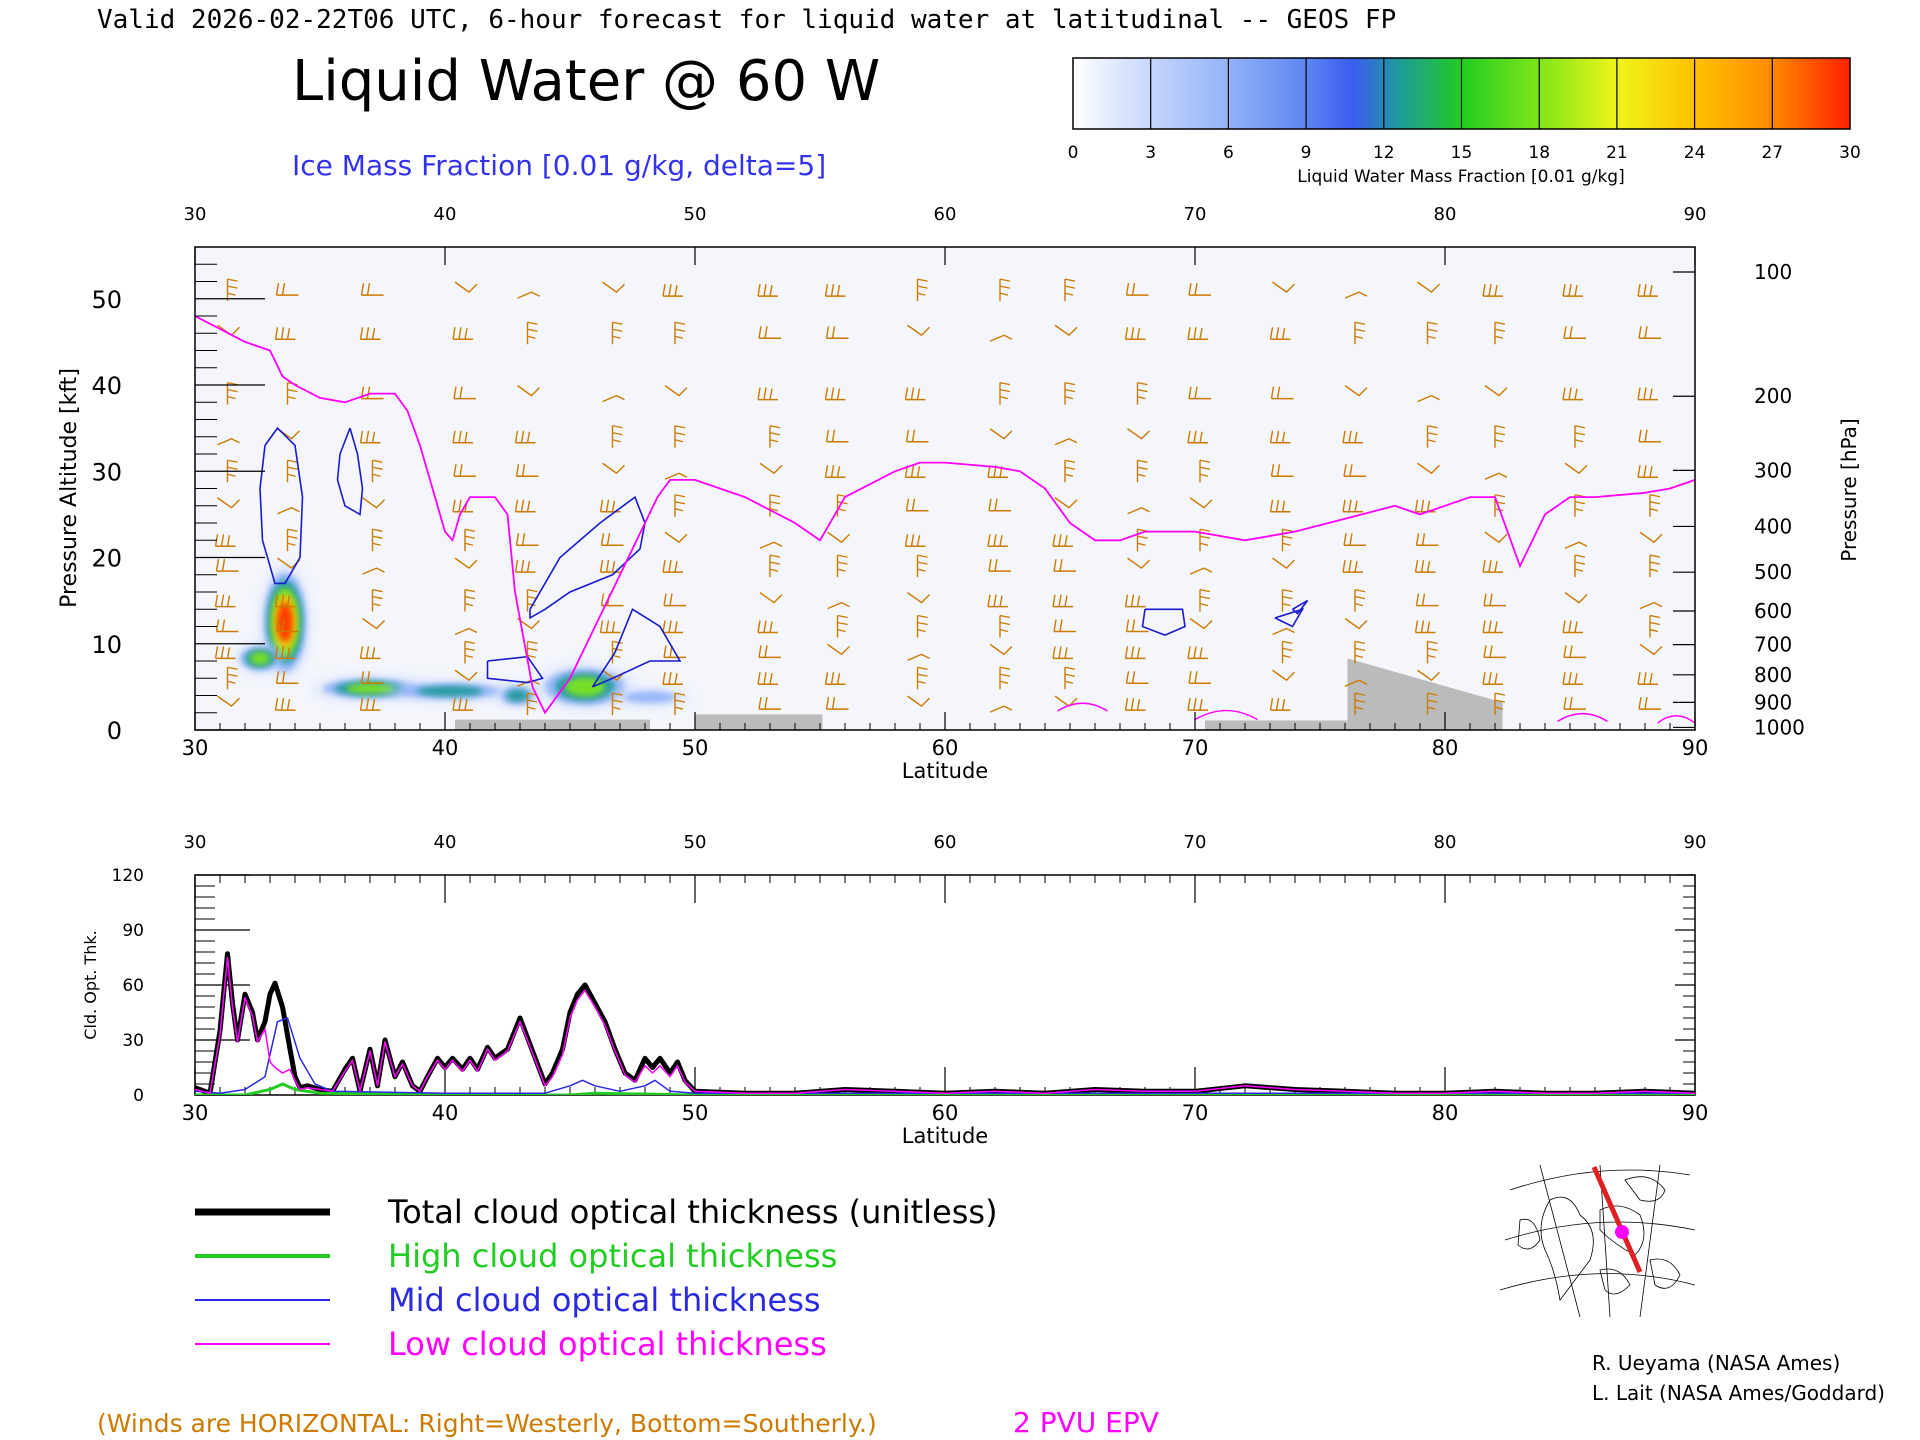 Image resolution: width=1920 pixels, height=1440 pixels. I want to click on x-tick-label: 60, so click(945, 748).